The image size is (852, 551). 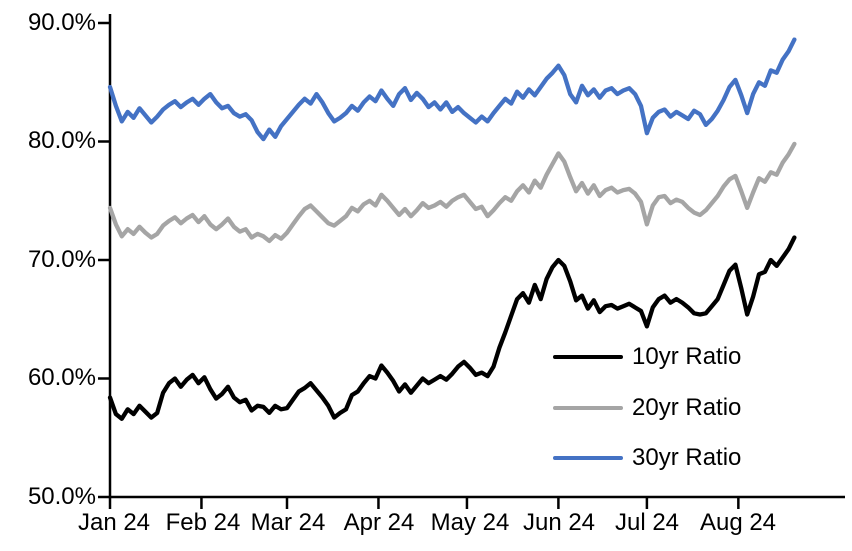 What do you see at coordinates (738, 522) in the screenshot?
I see `x-axis-tick-label: Aug 24` at bounding box center [738, 522].